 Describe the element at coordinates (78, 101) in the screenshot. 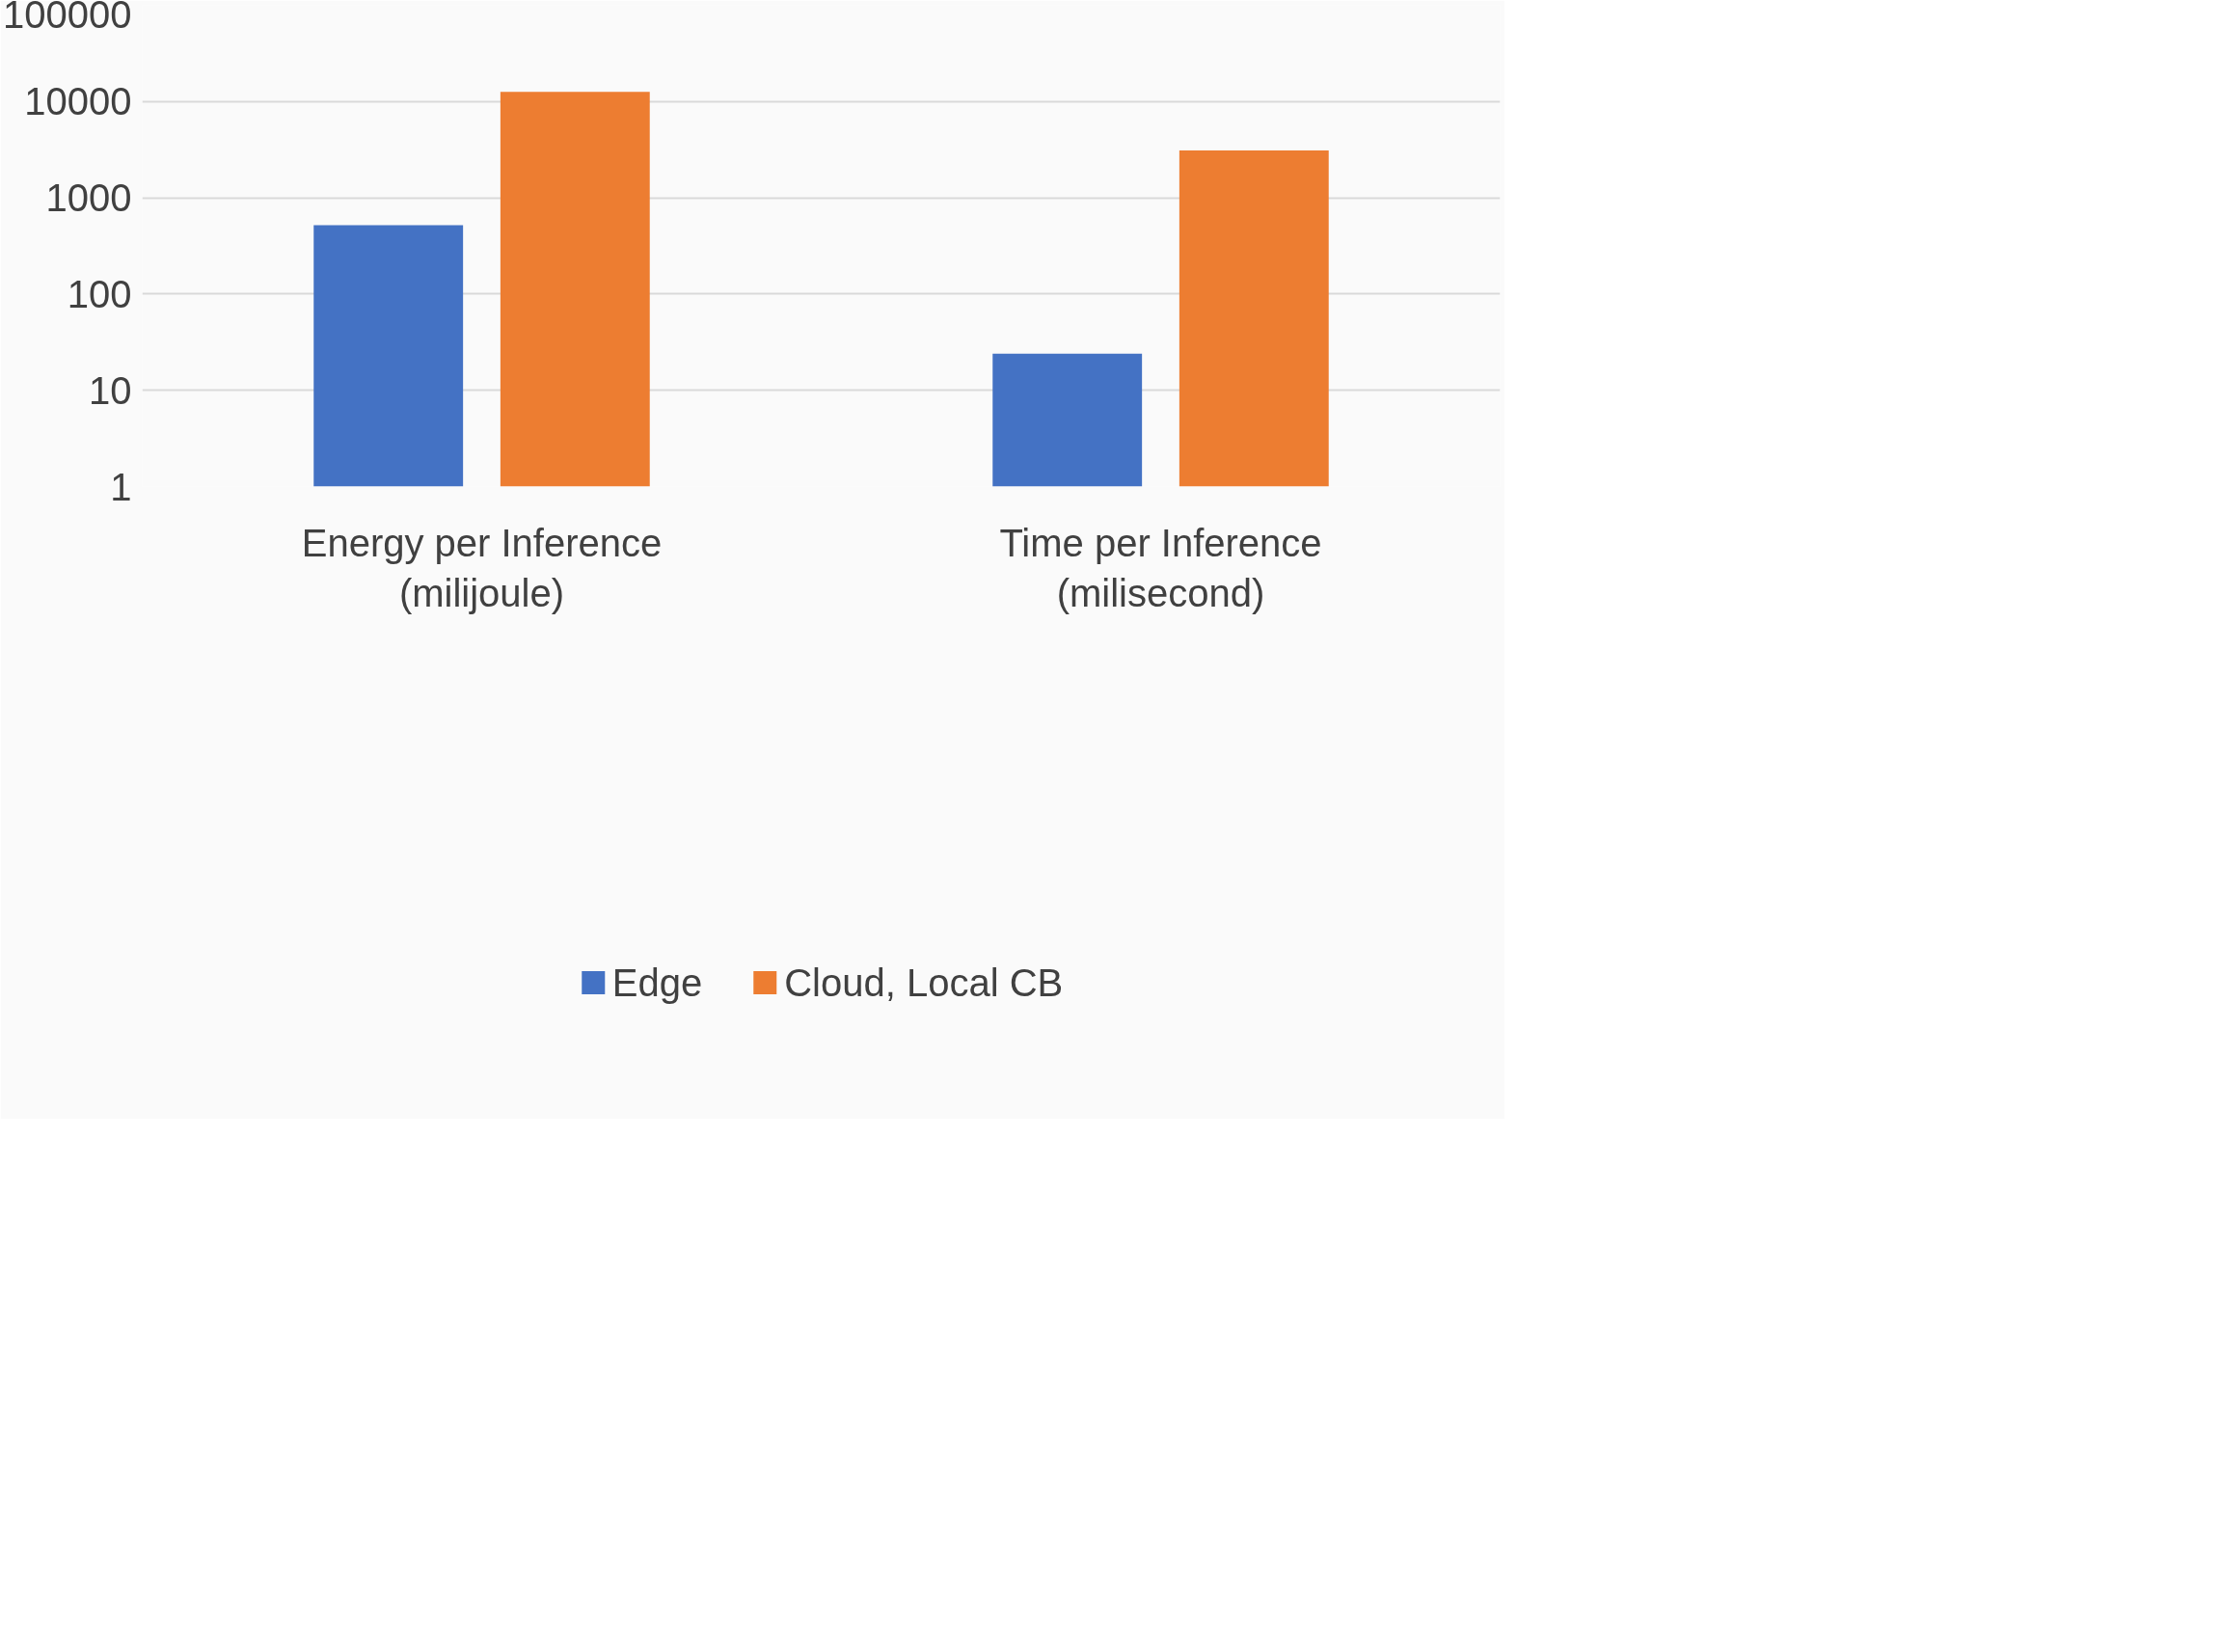

I see `y-tick-label: 10000` at that location.